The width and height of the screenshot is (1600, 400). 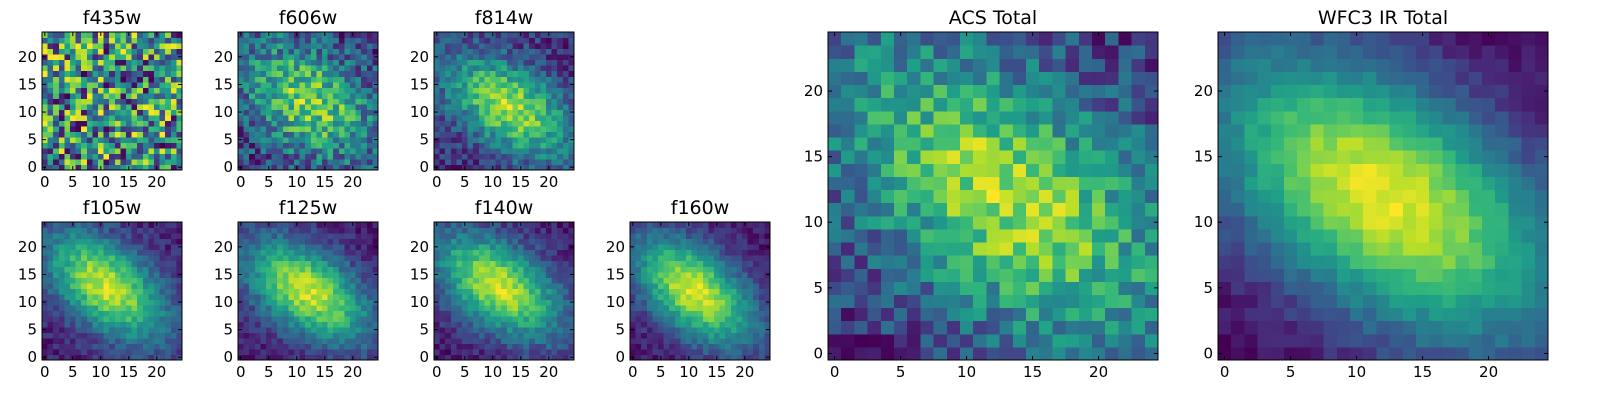 I want to click on x-tick-label: 0, so click(x=241, y=182).